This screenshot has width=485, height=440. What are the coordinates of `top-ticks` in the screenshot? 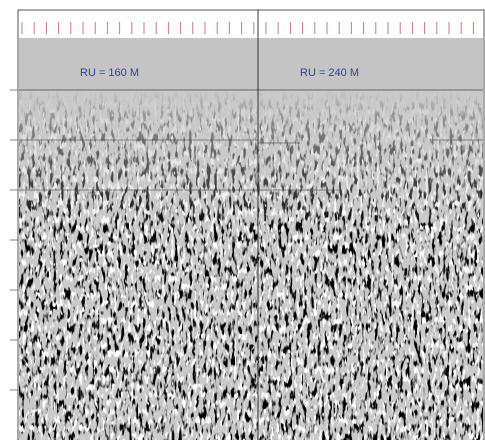 It's located at (247, 28).